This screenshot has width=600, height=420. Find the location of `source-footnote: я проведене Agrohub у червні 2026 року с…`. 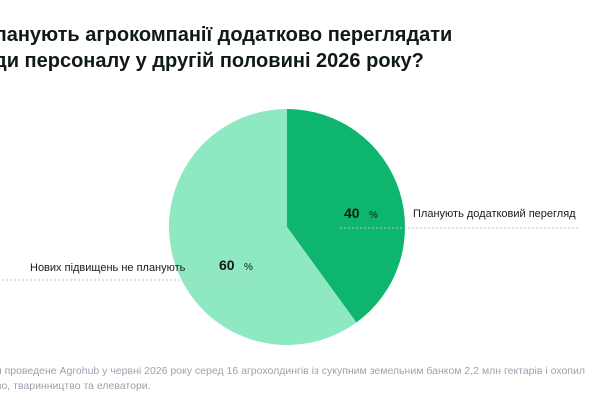

source-footnote: я проведене Agrohub у червні 2026 року с… is located at coordinates (300, 379).